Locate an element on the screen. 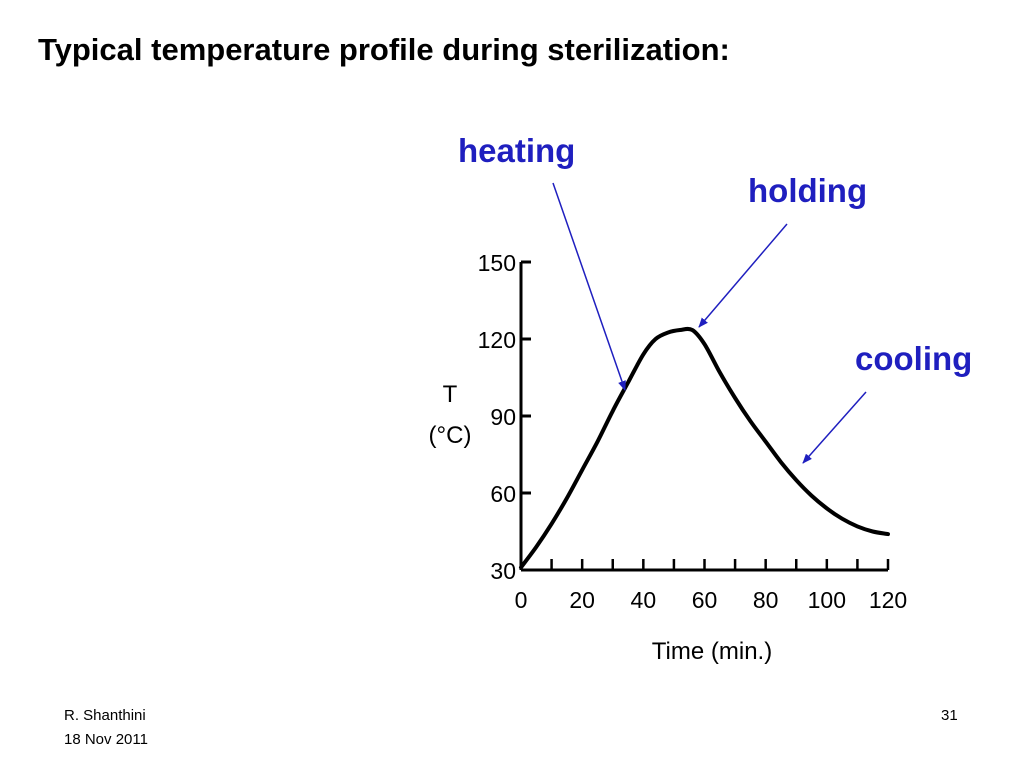 This screenshot has width=1024, height=768. y-axis-label: T is located at coordinates (450, 394).